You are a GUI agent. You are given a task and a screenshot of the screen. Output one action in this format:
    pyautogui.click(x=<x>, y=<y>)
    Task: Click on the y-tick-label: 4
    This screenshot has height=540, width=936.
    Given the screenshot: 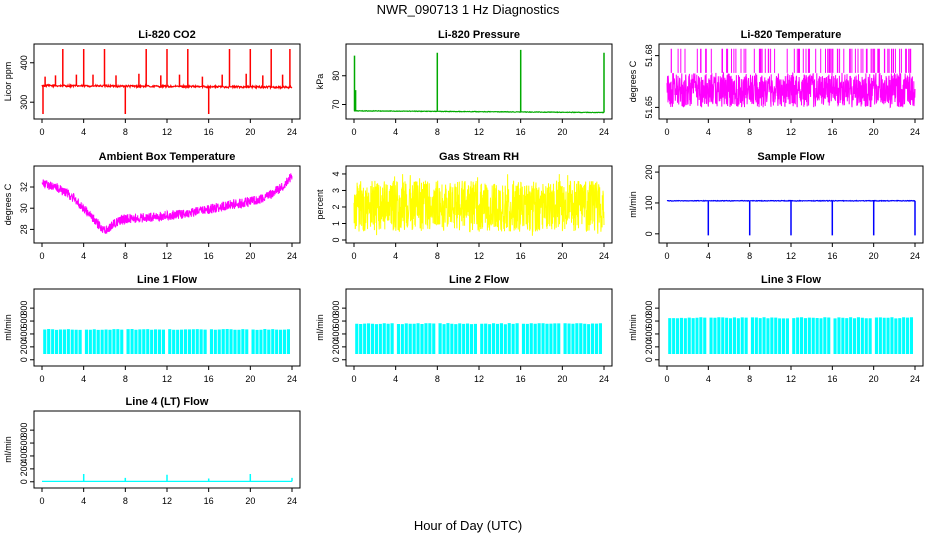 What is the action you would take?
    pyautogui.click(x=336, y=173)
    